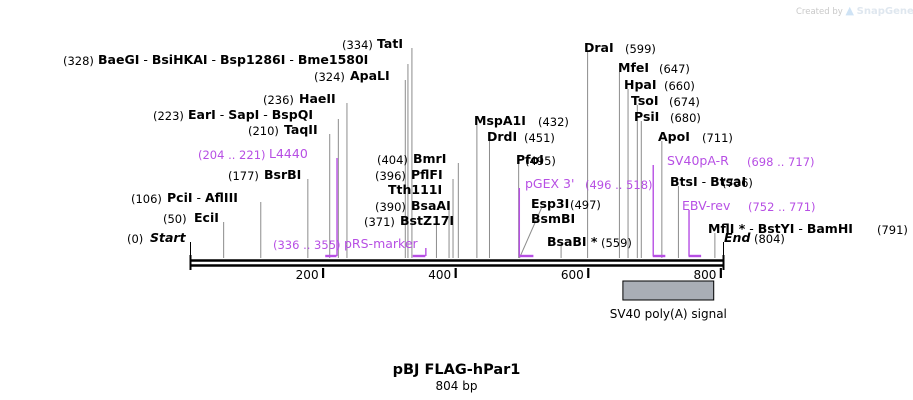 This screenshot has width=913, height=400. What do you see at coordinates (539, 137) in the screenshot?
I see `enzyme-position-drdi: (451)` at bounding box center [539, 137].